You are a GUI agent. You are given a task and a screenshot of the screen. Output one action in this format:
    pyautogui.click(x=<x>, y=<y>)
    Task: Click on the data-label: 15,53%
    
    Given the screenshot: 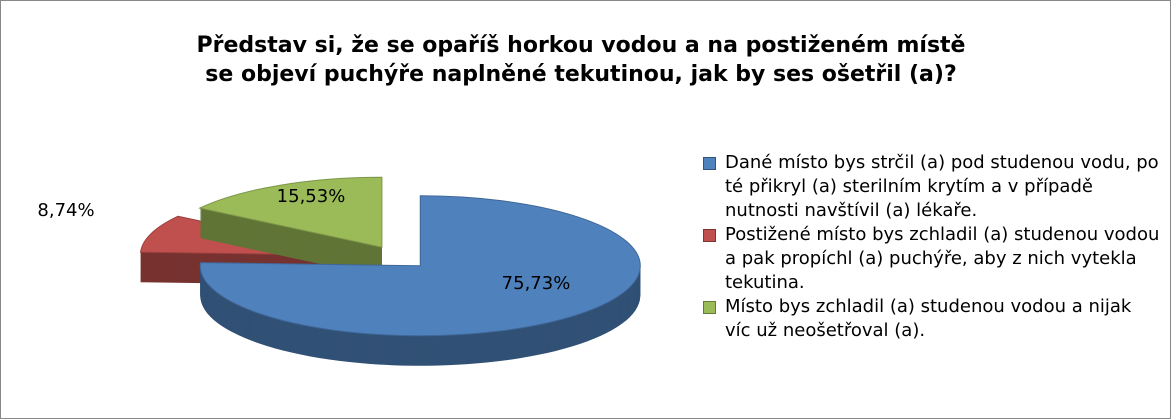 What is the action you would take?
    pyautogui.click(x=311, y=196)
    